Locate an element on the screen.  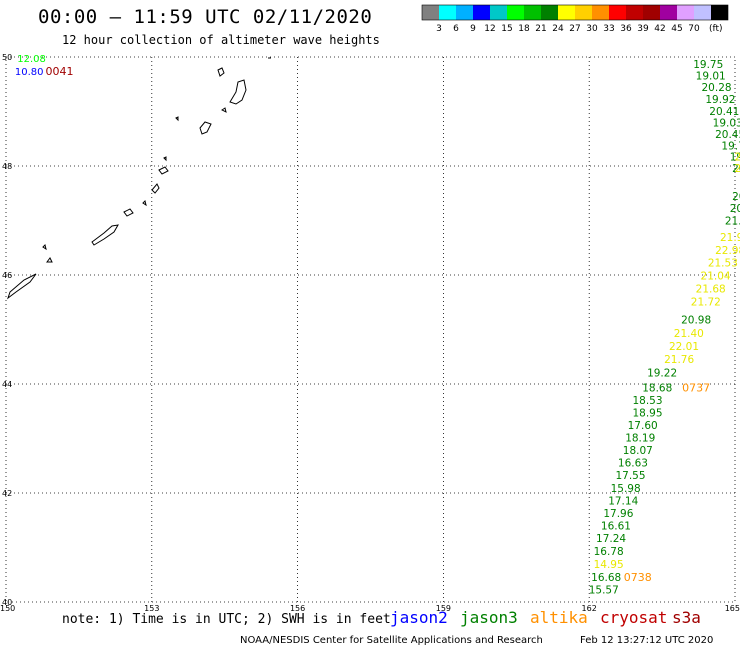
colorbar-label: 9 is located at coordinates (473, 29).